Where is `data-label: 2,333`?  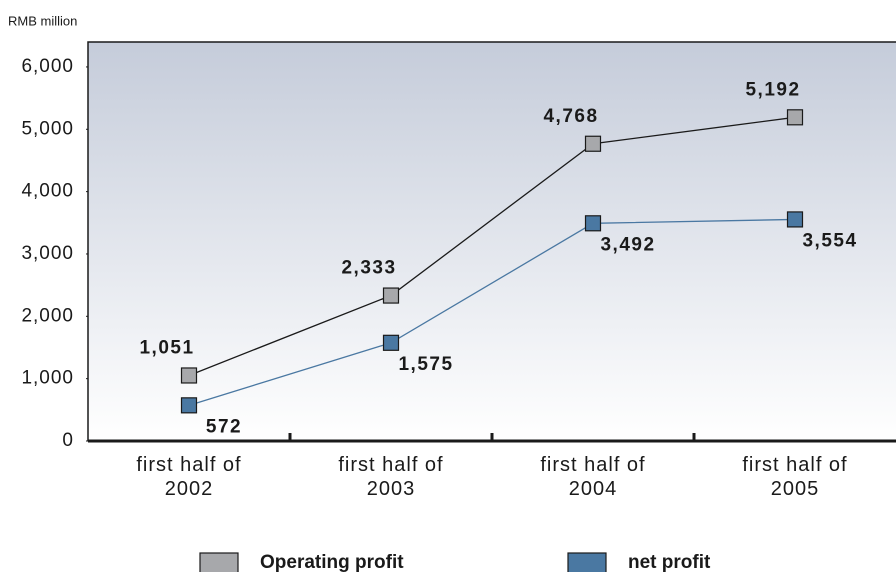 data-label: 2,333 is located at coordinates (368, 268).